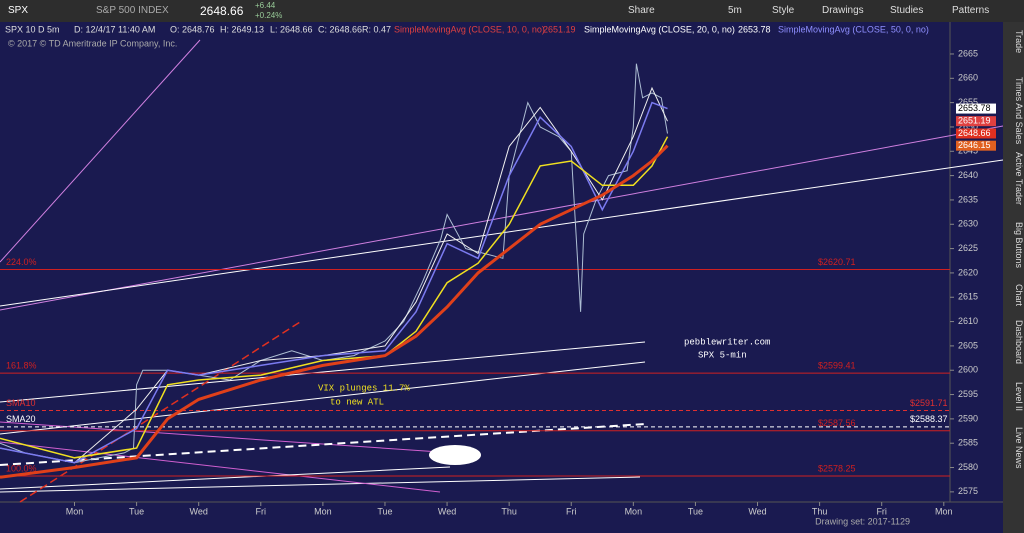  Describe the element at coordinates (968, 175) in the screenshot. I see `y-tick-label: 2640` at that location.